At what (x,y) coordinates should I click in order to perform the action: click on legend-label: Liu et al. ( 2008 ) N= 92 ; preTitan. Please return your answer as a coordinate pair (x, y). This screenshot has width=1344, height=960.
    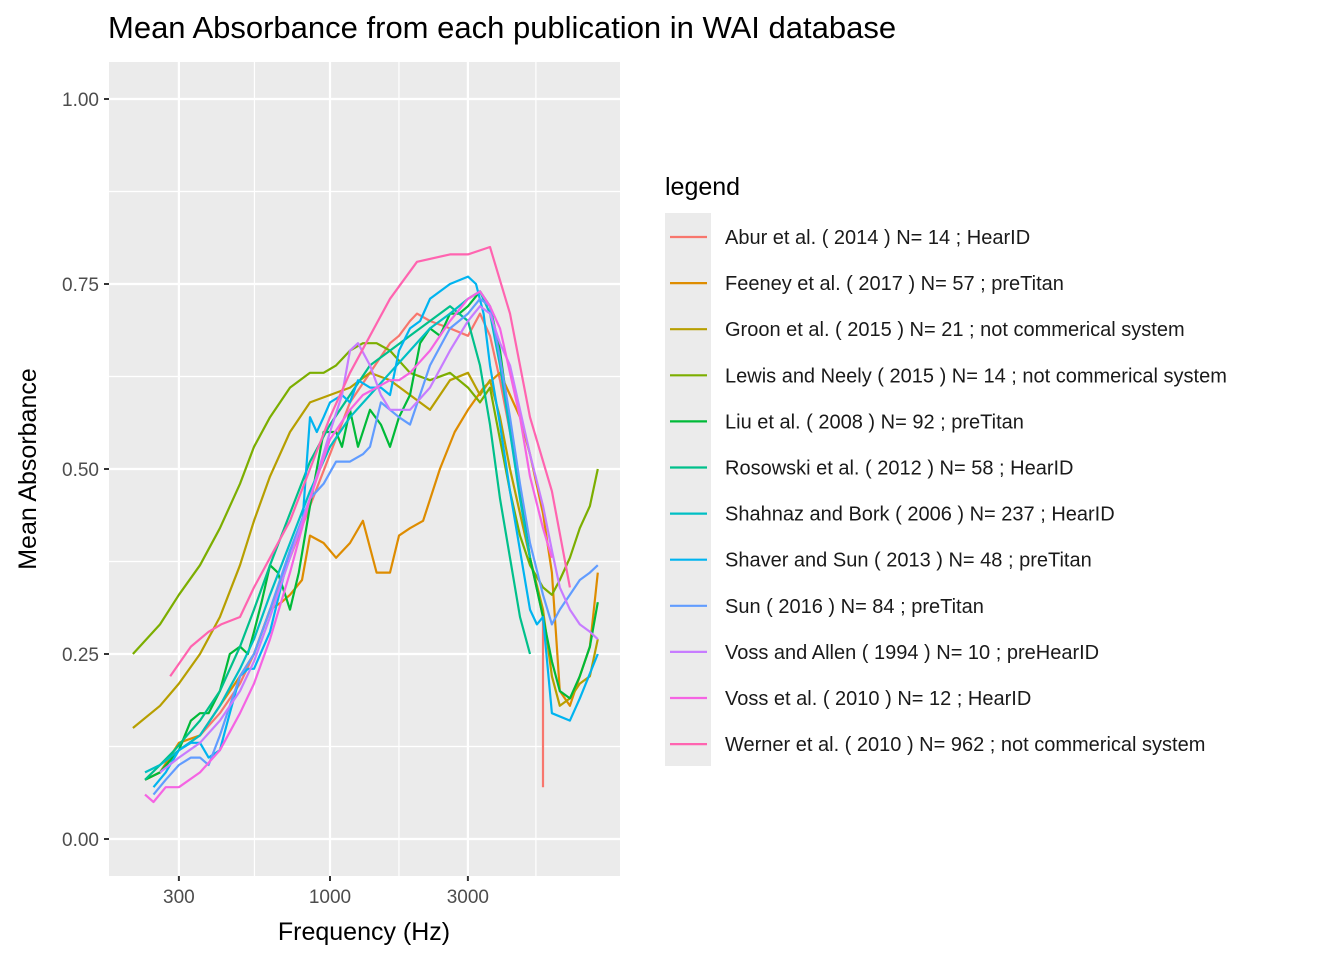
    Looking at the image, I should click on (874, 422).